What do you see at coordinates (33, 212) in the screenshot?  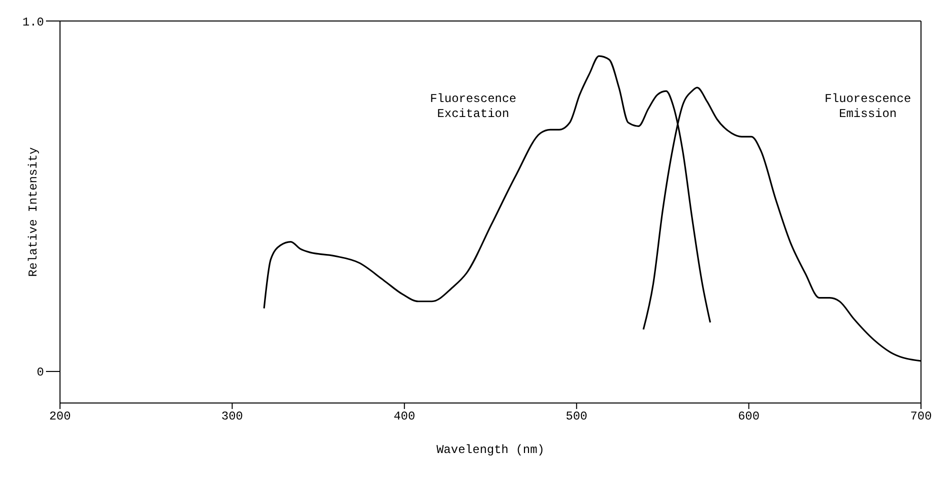 I see `y-axis-title: Relative Intensity` at bounding box center [33, 212].